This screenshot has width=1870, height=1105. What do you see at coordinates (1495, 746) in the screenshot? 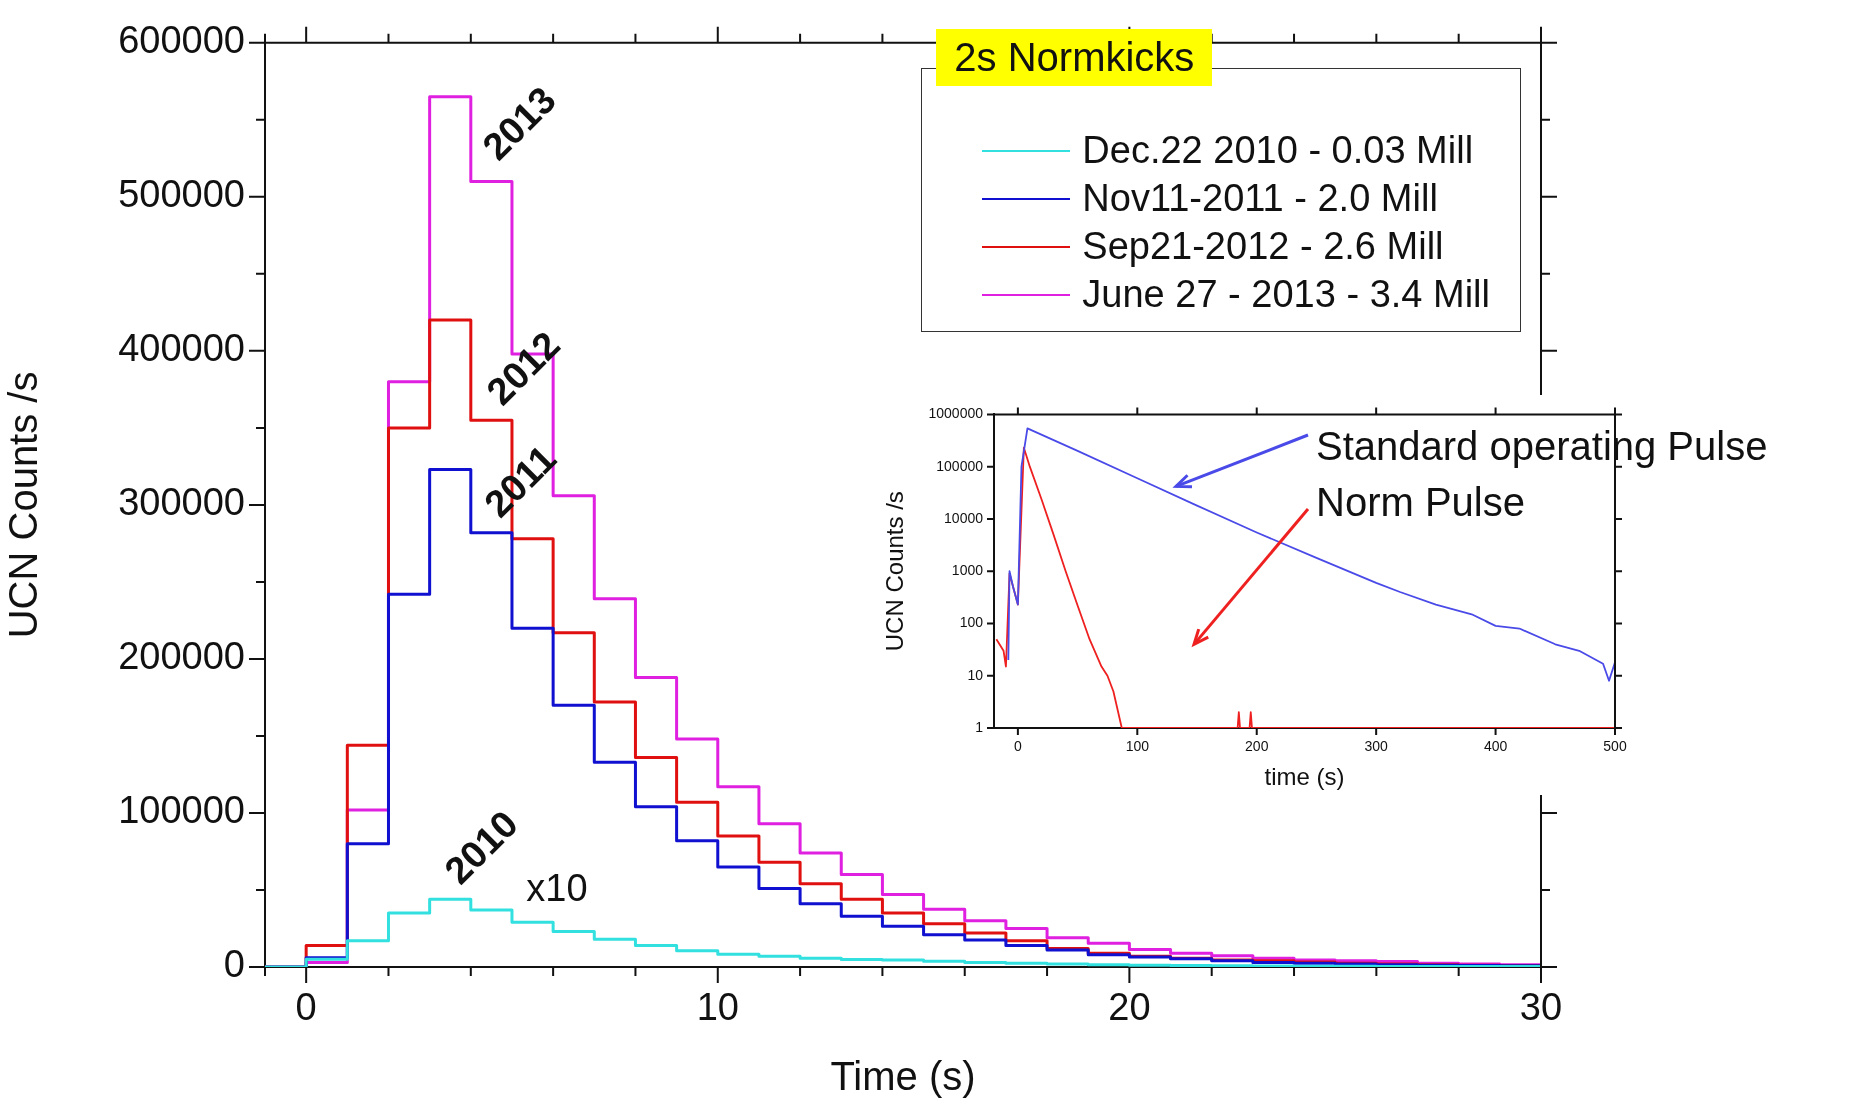
I see `x-tick-label: 400` at bounding box center [1495, 746].